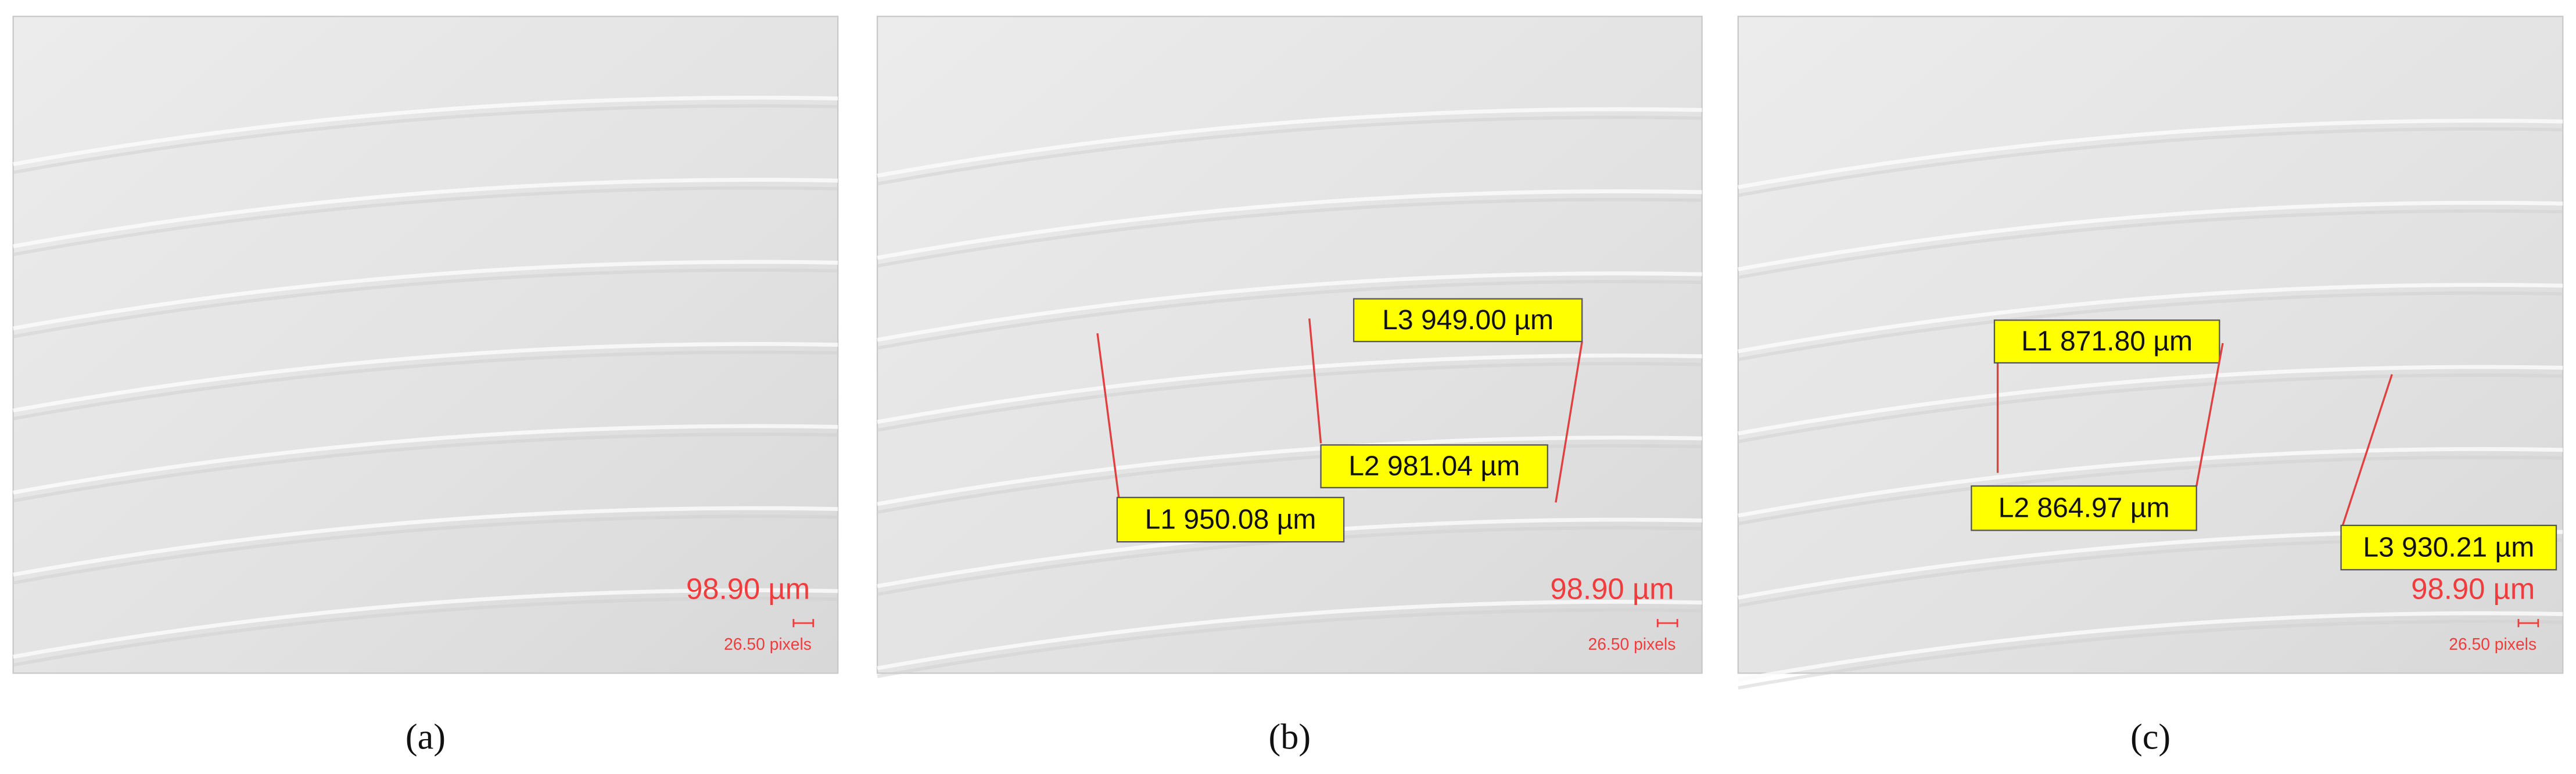  What do you see at coordinates (2150, 738) in the screenshot?
I see `panel-caption: (c)` at bounding box center [2150, 738].